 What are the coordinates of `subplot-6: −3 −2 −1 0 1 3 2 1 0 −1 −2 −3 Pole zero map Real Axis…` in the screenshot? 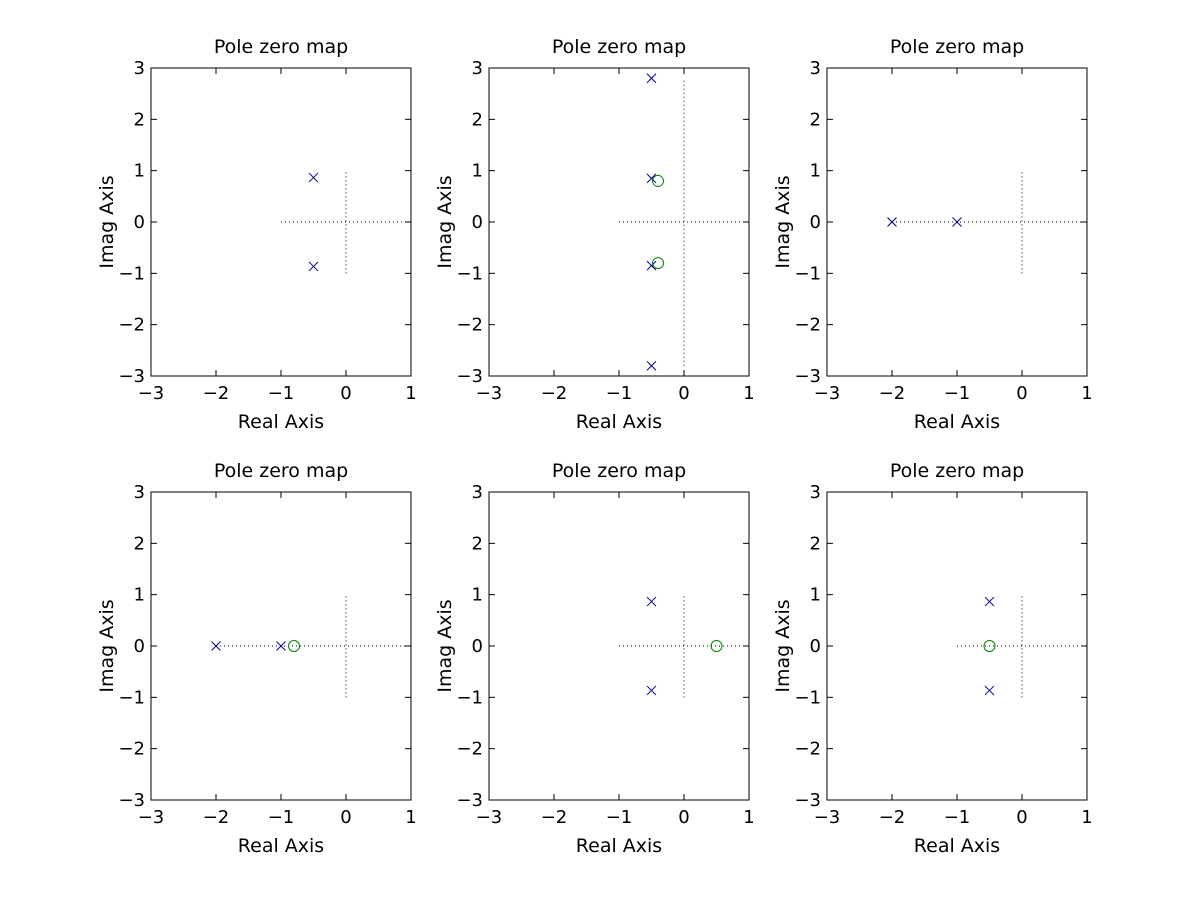 It's located at (932, 658).